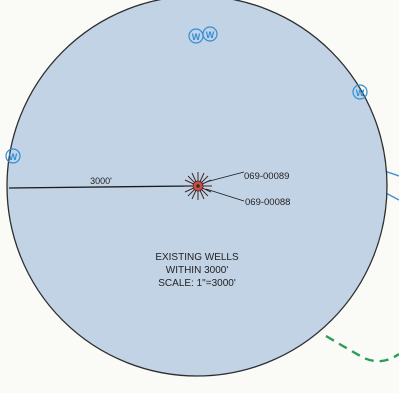 This screenshot has width=399, height=393. I want to click on note-line-1: EXISTING WELLS, so click(197, 257).